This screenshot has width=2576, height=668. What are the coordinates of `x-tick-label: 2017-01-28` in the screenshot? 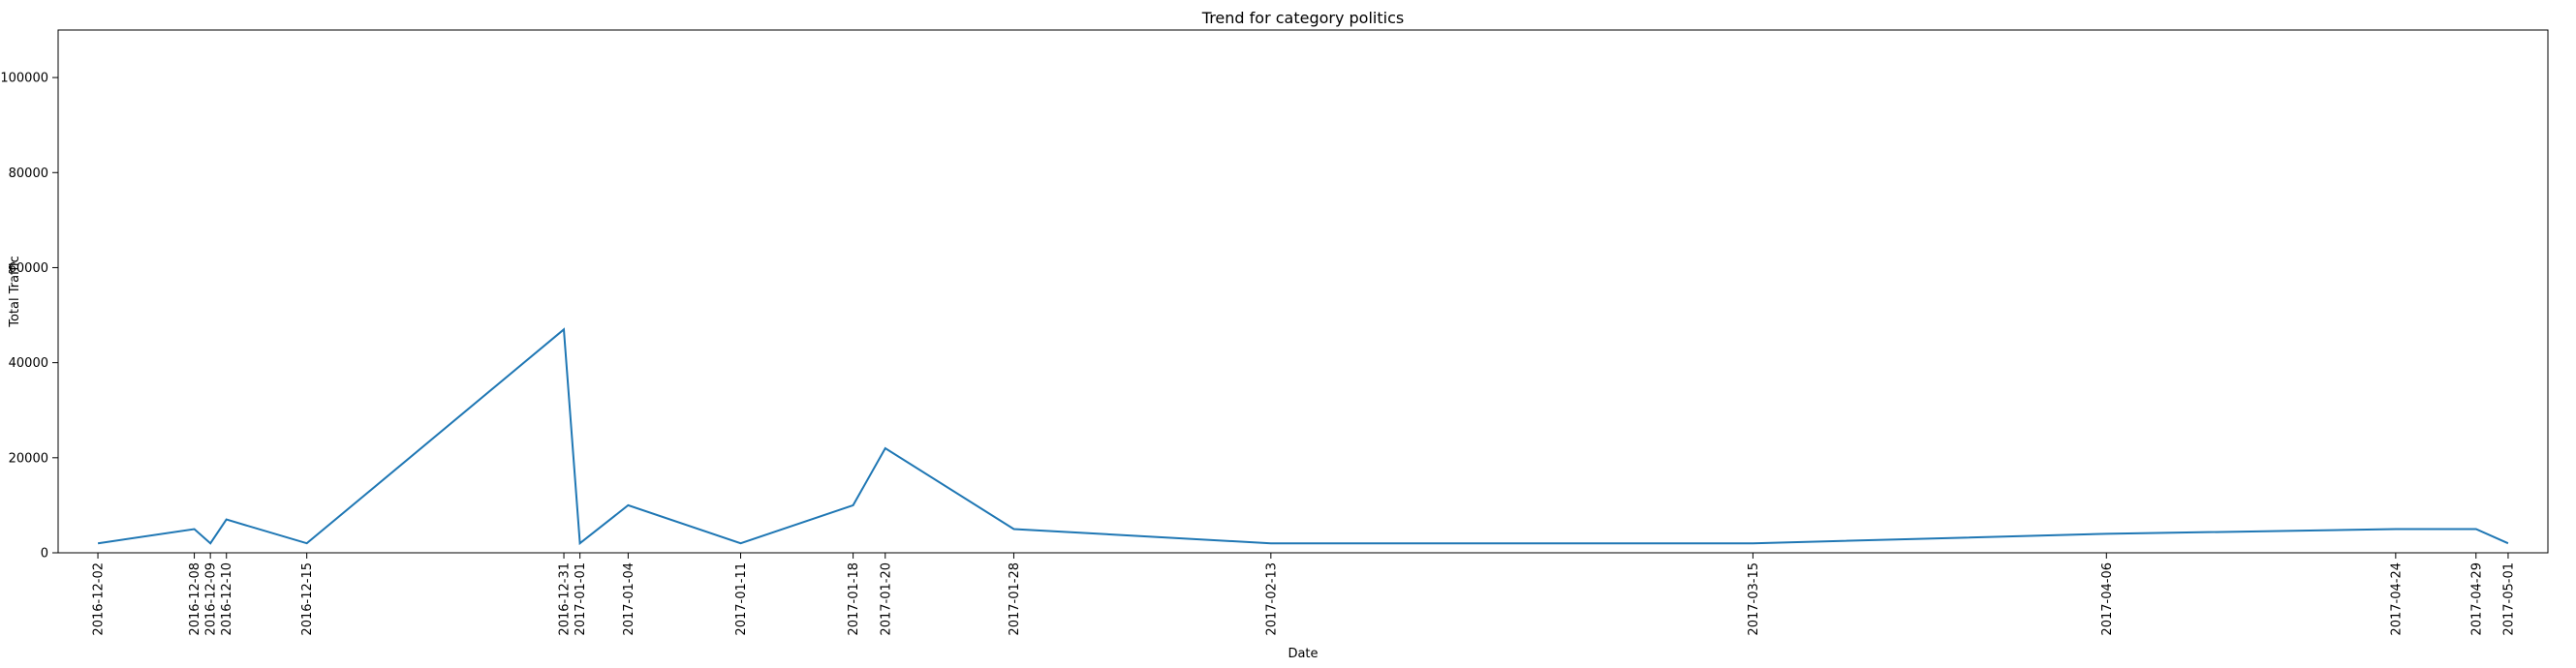 It's located at (1015, 599).